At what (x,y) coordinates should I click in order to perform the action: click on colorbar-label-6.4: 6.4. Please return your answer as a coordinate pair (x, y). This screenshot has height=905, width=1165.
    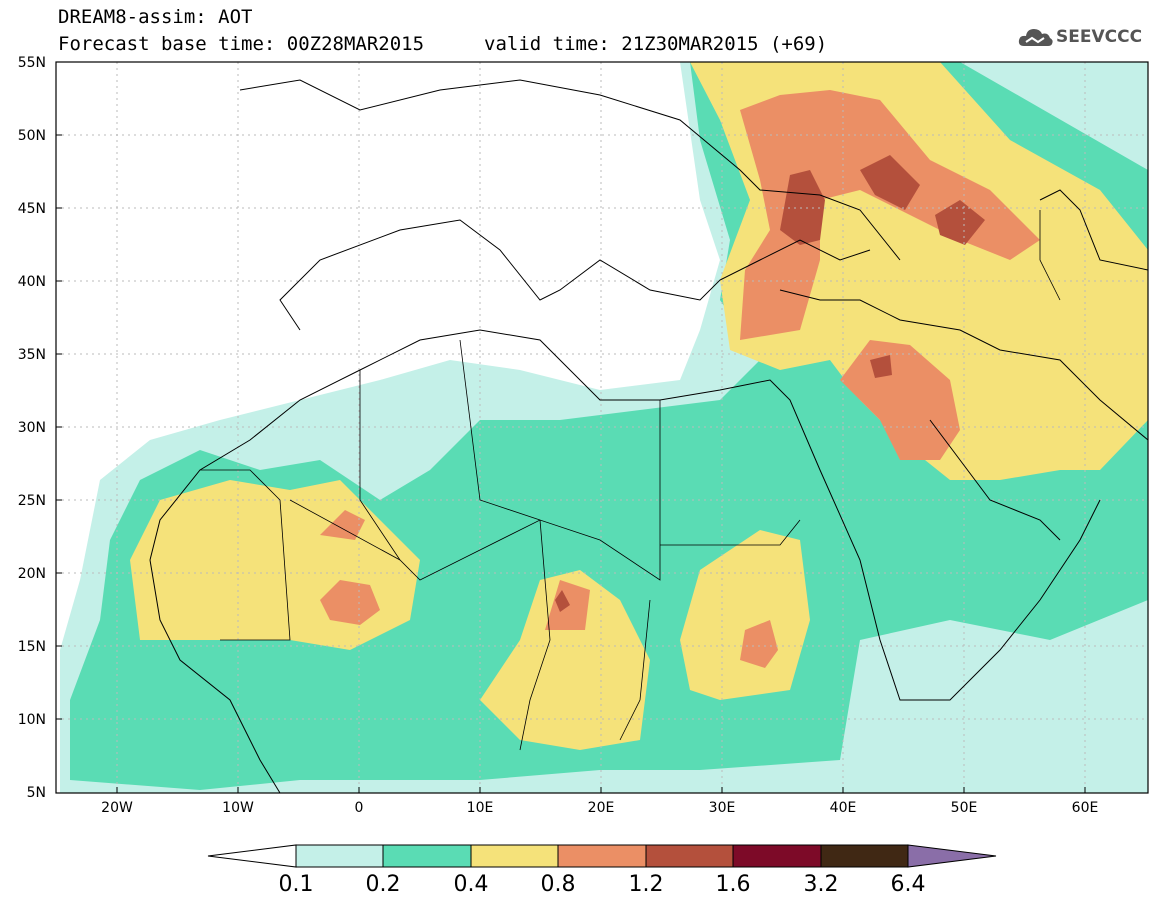
    Looking at the image, I should click on (908, 884).